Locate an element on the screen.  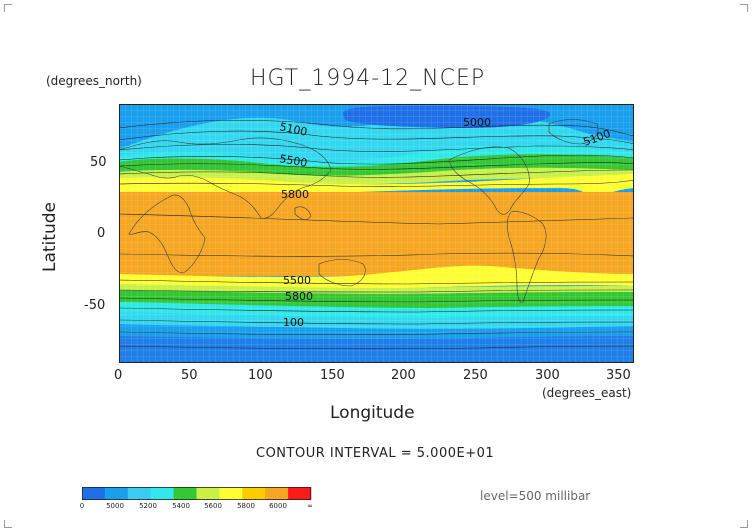
x-tick-label: 100 is located at coordinates (260, 375).